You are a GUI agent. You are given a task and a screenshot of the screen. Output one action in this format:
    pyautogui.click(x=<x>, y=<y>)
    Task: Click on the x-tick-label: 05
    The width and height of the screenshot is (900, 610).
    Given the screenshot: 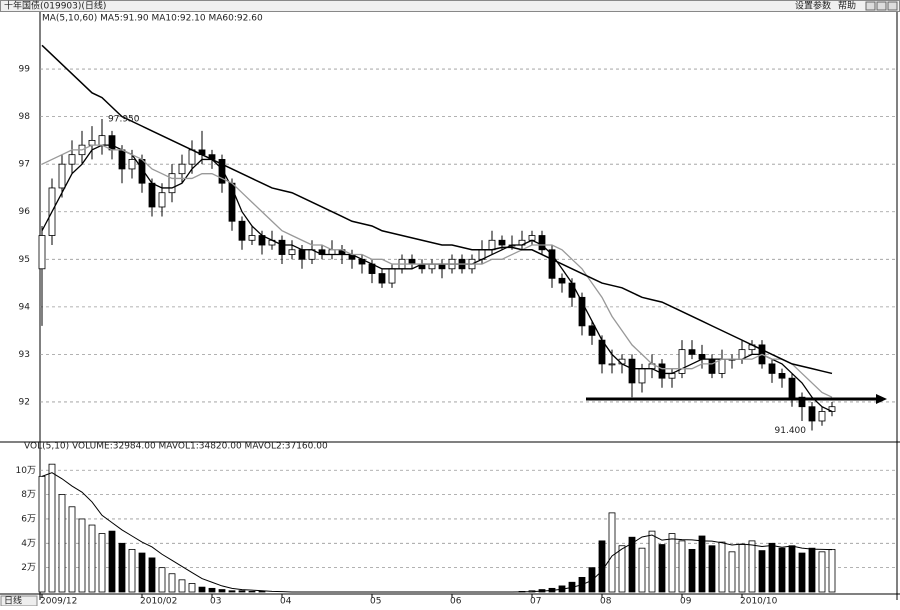 What is the action you would take?
    pyautogui.click(x=375, y=602)
    